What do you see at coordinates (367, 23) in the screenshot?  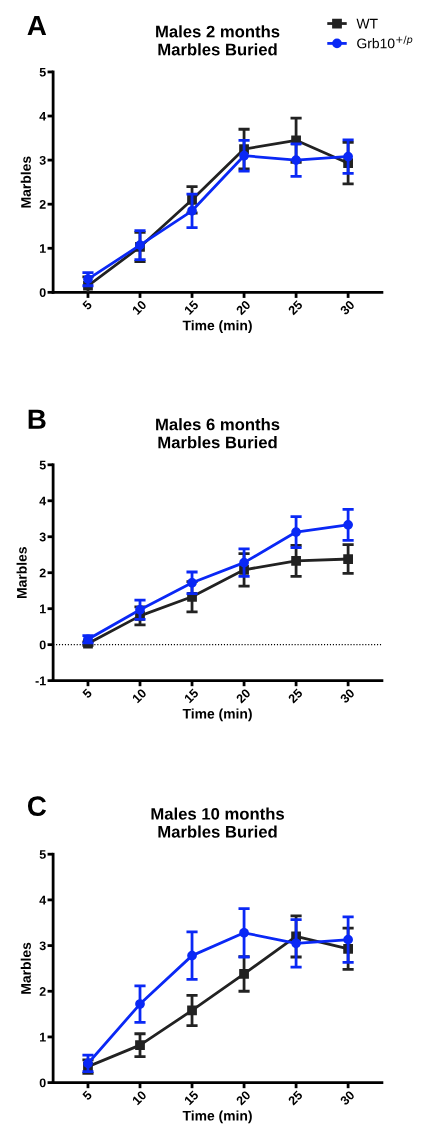 I see `legend-label: WT` at bounding box center [367, 23].